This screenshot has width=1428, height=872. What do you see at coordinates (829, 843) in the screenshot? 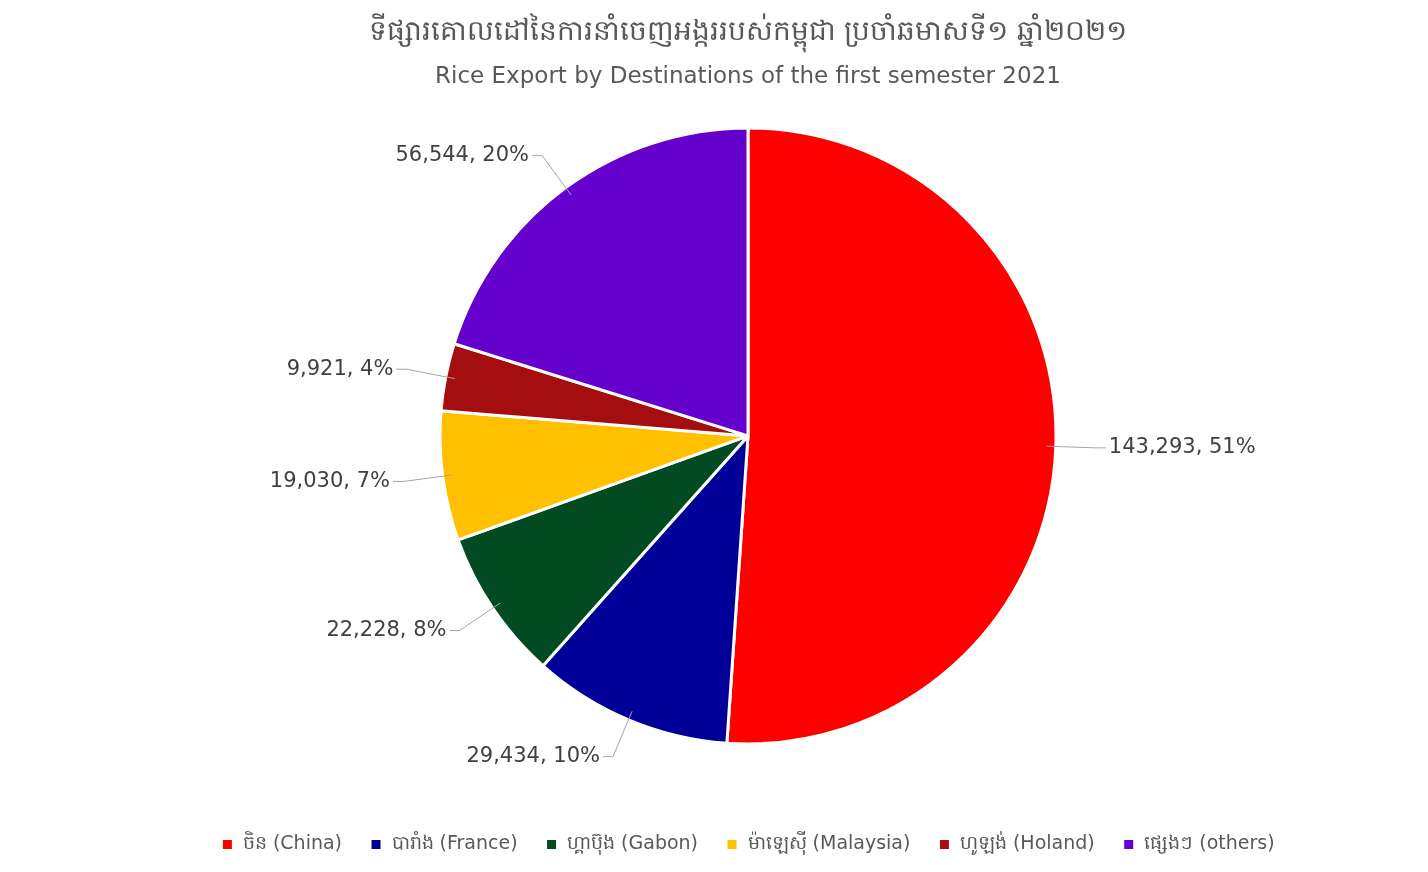
I see `legend-label: ម៉ាឡេស៊ី (Malaysia)` at bounding box center [829, 843].